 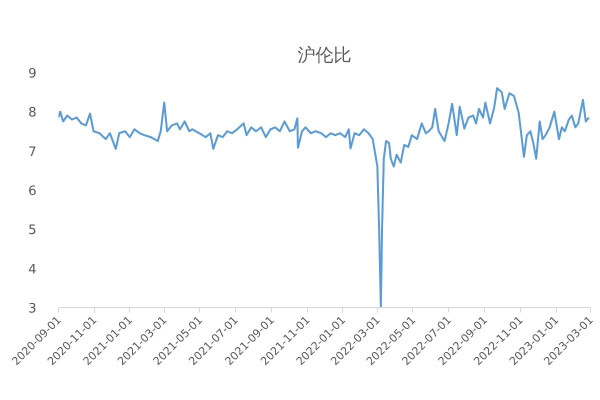 What do you see at coordinates (32, 191) in the screenshot?
I see `y-tick-label: 6` at bounding box center [32, 191].